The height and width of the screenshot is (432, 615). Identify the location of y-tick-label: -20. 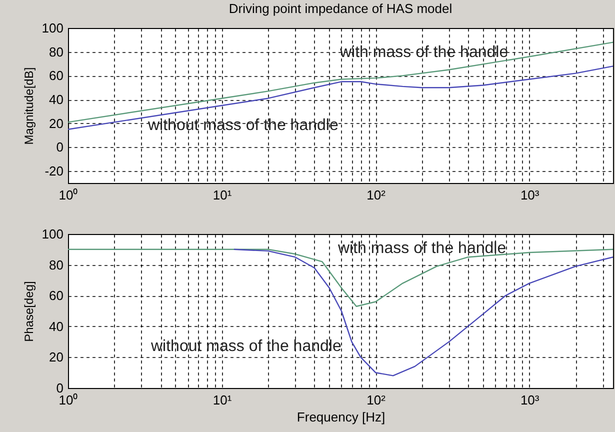
(54, 171).